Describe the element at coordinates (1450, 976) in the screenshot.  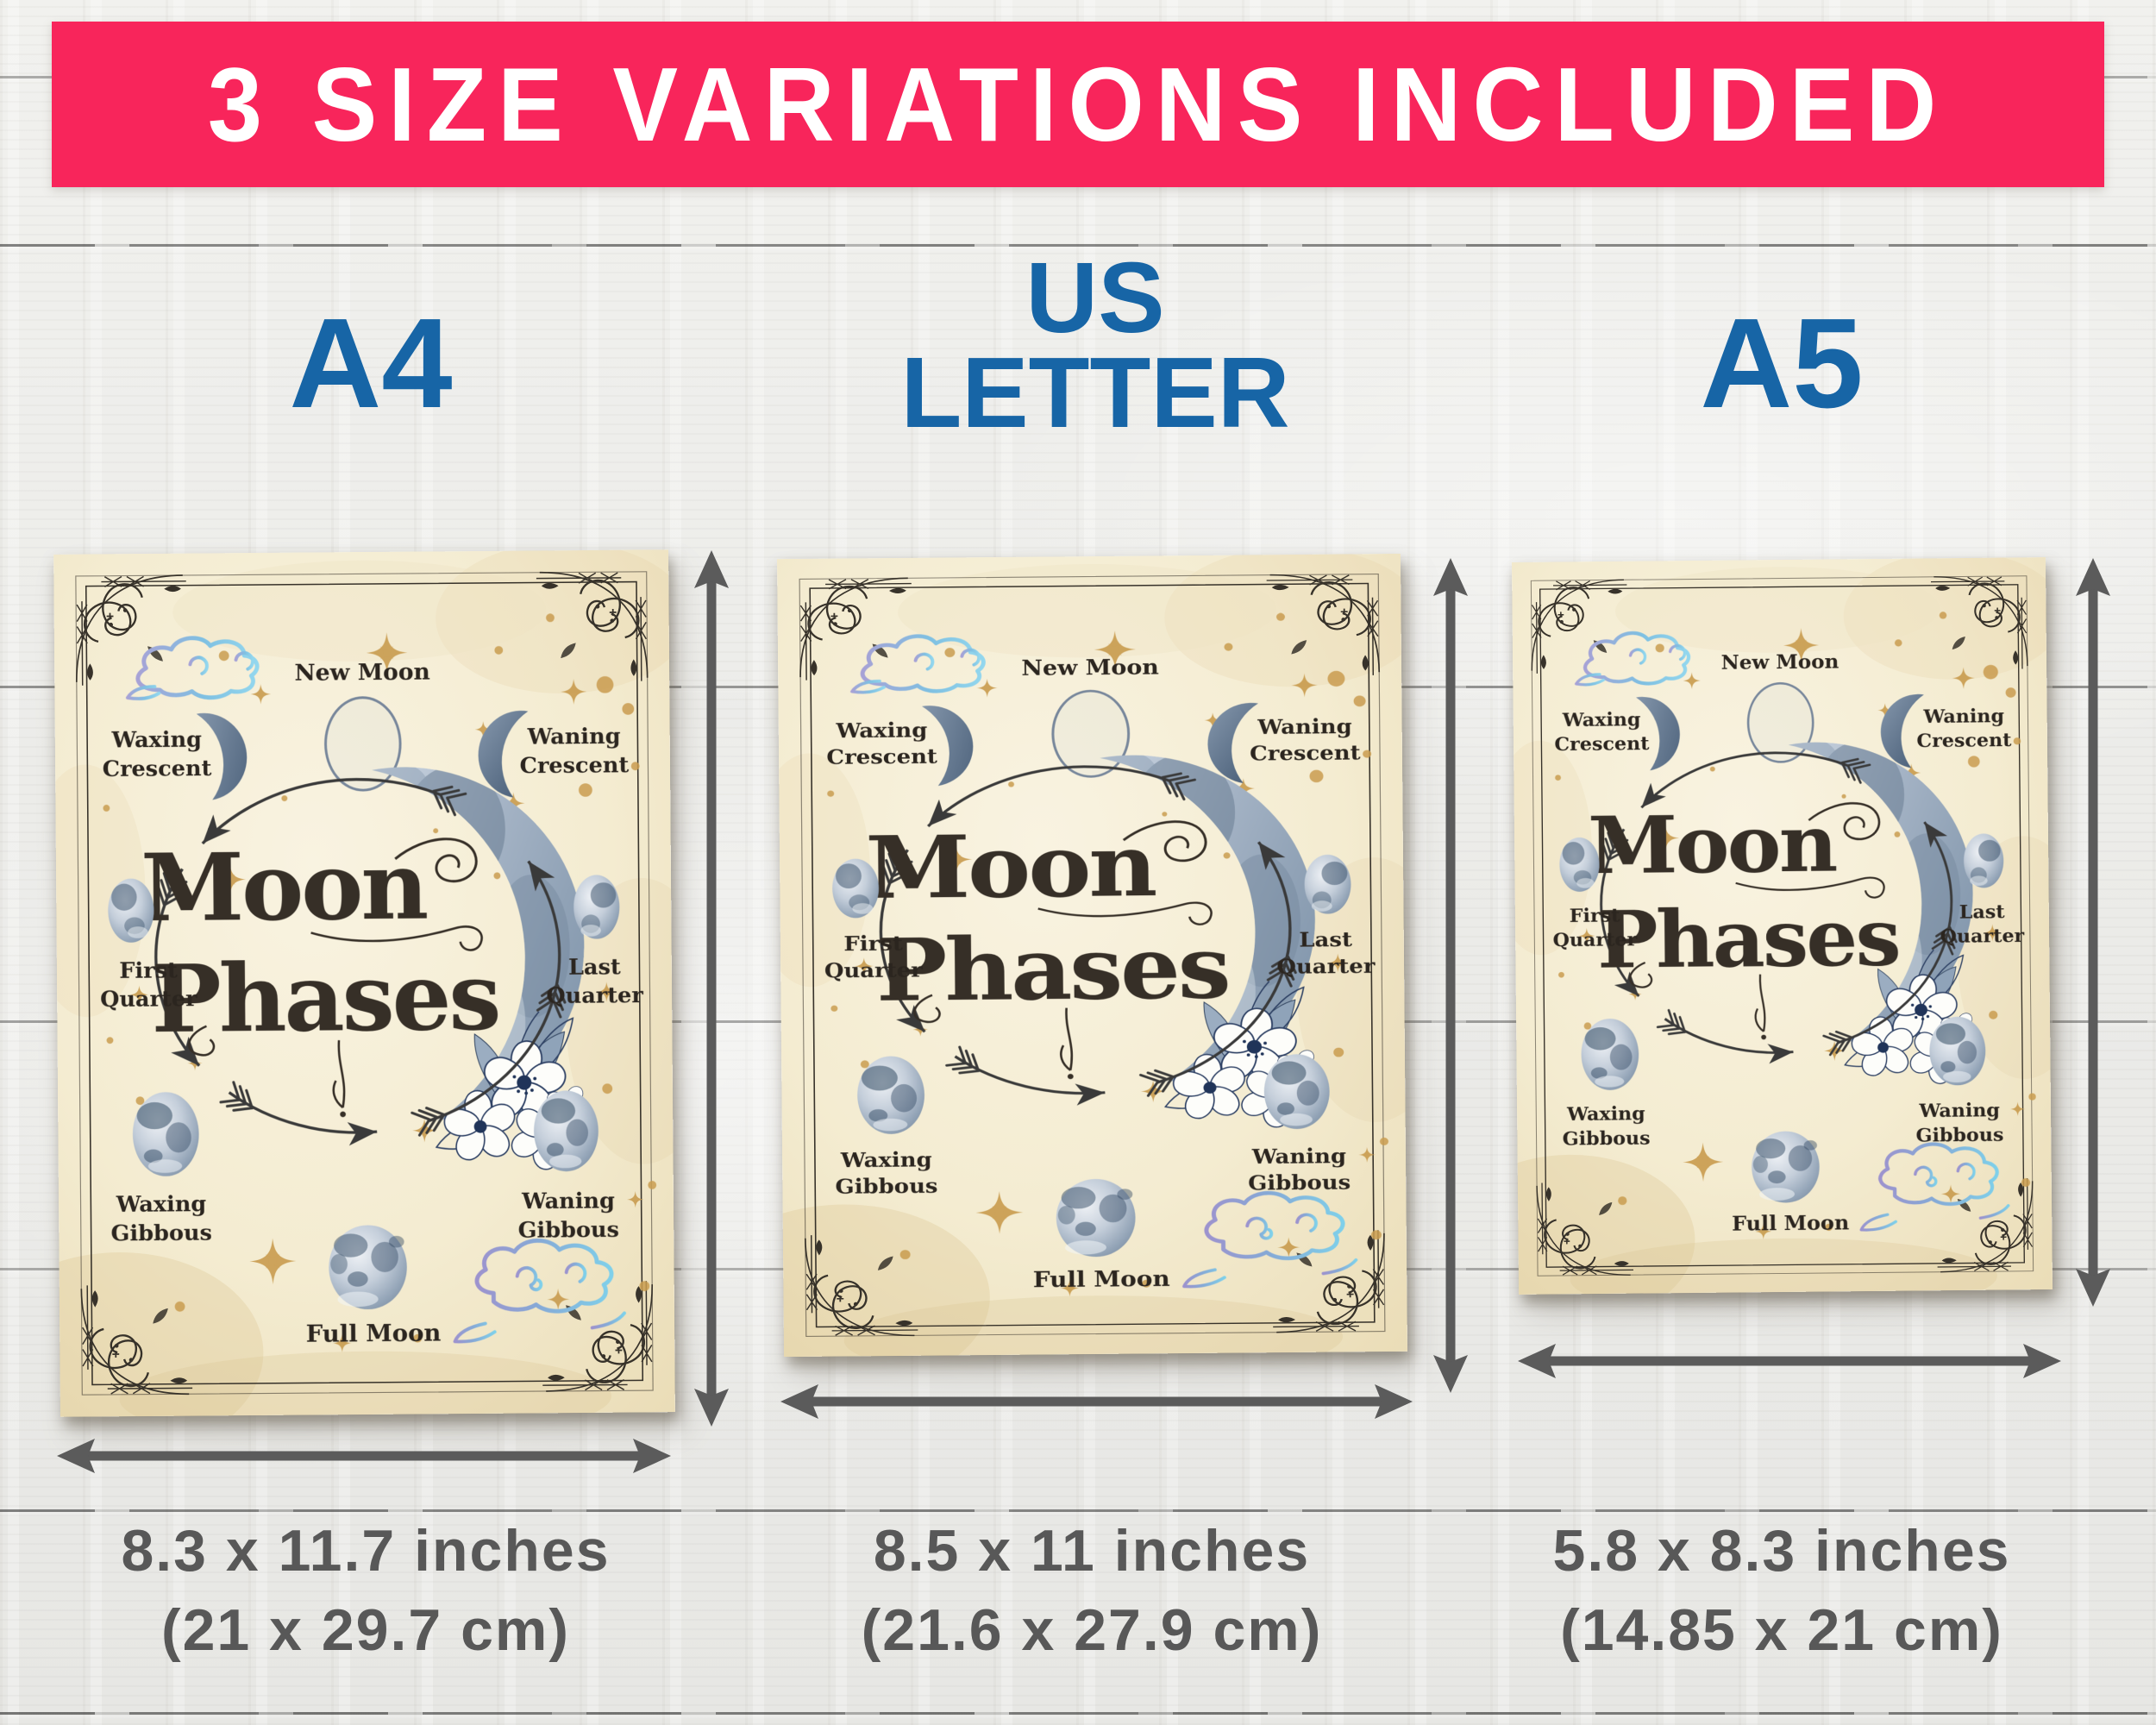
I see `height-arrow-us-letter` at that location.